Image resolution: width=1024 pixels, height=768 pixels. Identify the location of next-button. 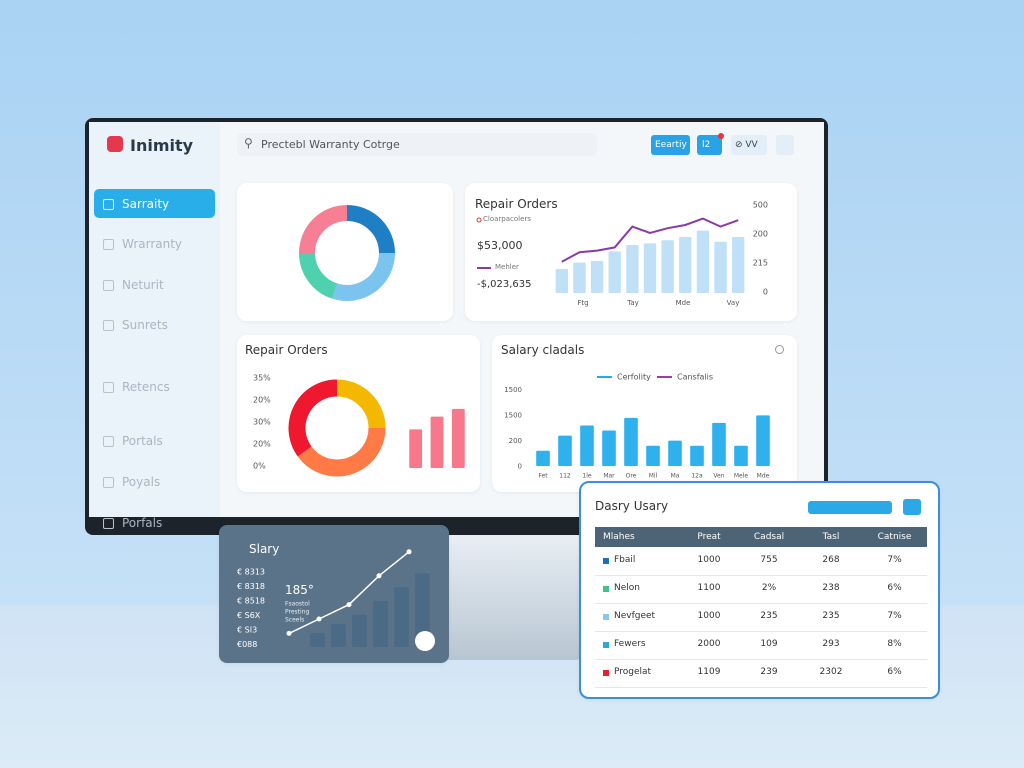
(425, 641).